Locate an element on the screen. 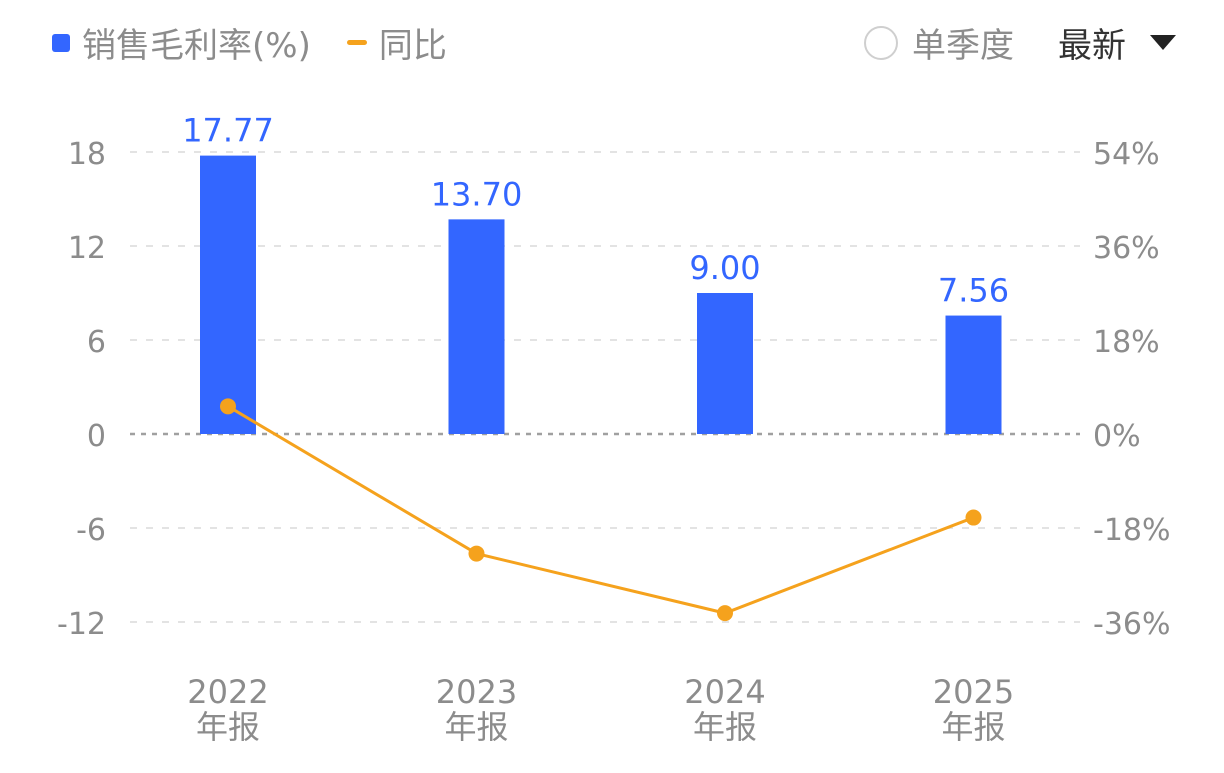  y-right-tick-label: 36% is located at coordinates (1126, 248).